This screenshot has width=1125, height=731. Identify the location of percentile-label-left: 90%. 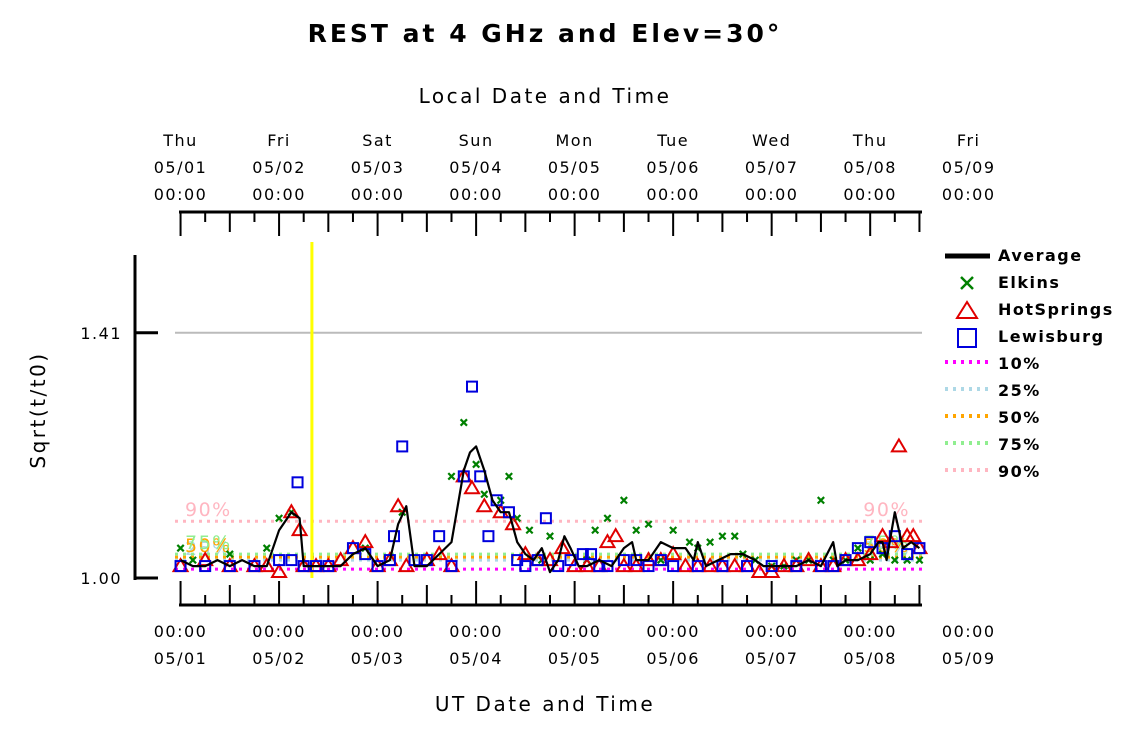
(208, 510).